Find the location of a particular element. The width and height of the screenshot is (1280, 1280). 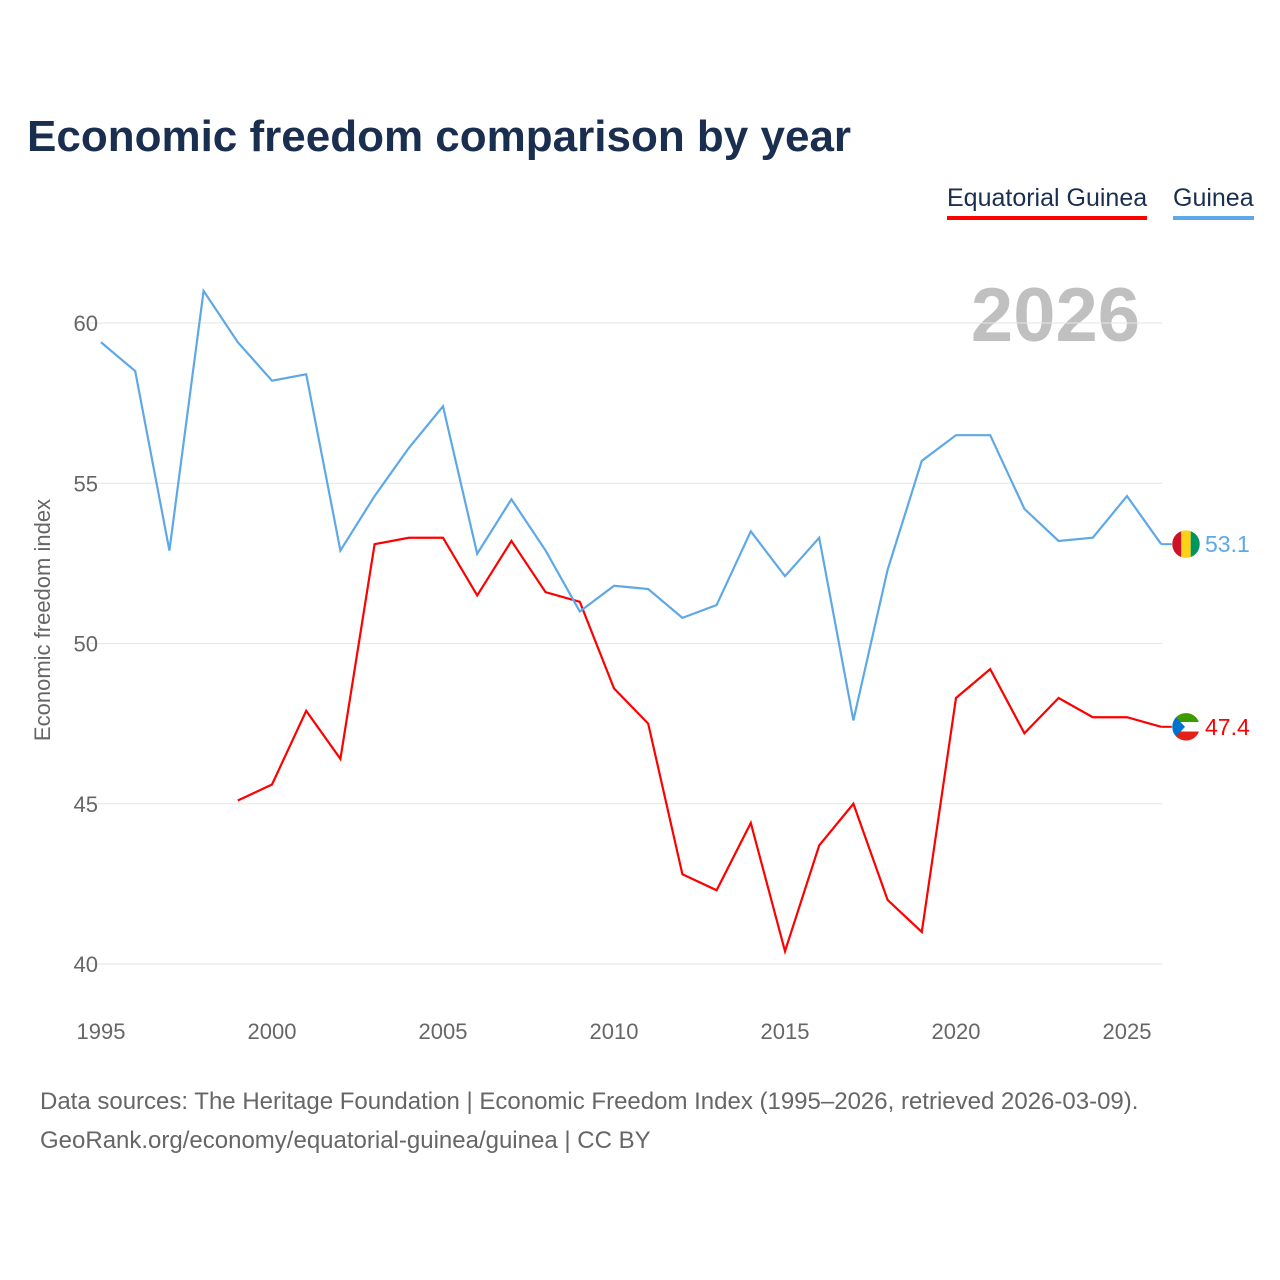

chart-title: Economic freedom comparison by year is located at coordinates (439, 136).